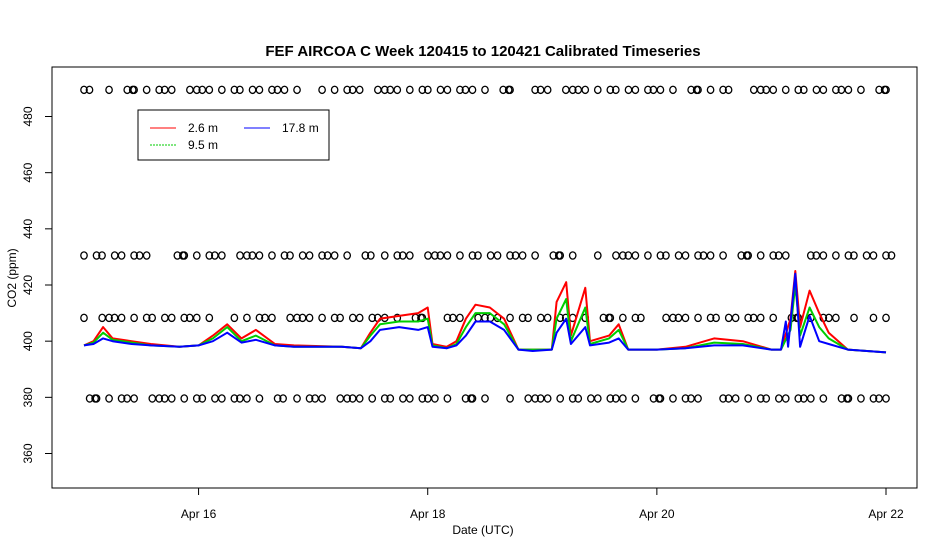 This screenshot has width=936, height=540. Describe the element at coordinates (28, 229) in the screenshot. I see `y-tick-label: 440` at that location.